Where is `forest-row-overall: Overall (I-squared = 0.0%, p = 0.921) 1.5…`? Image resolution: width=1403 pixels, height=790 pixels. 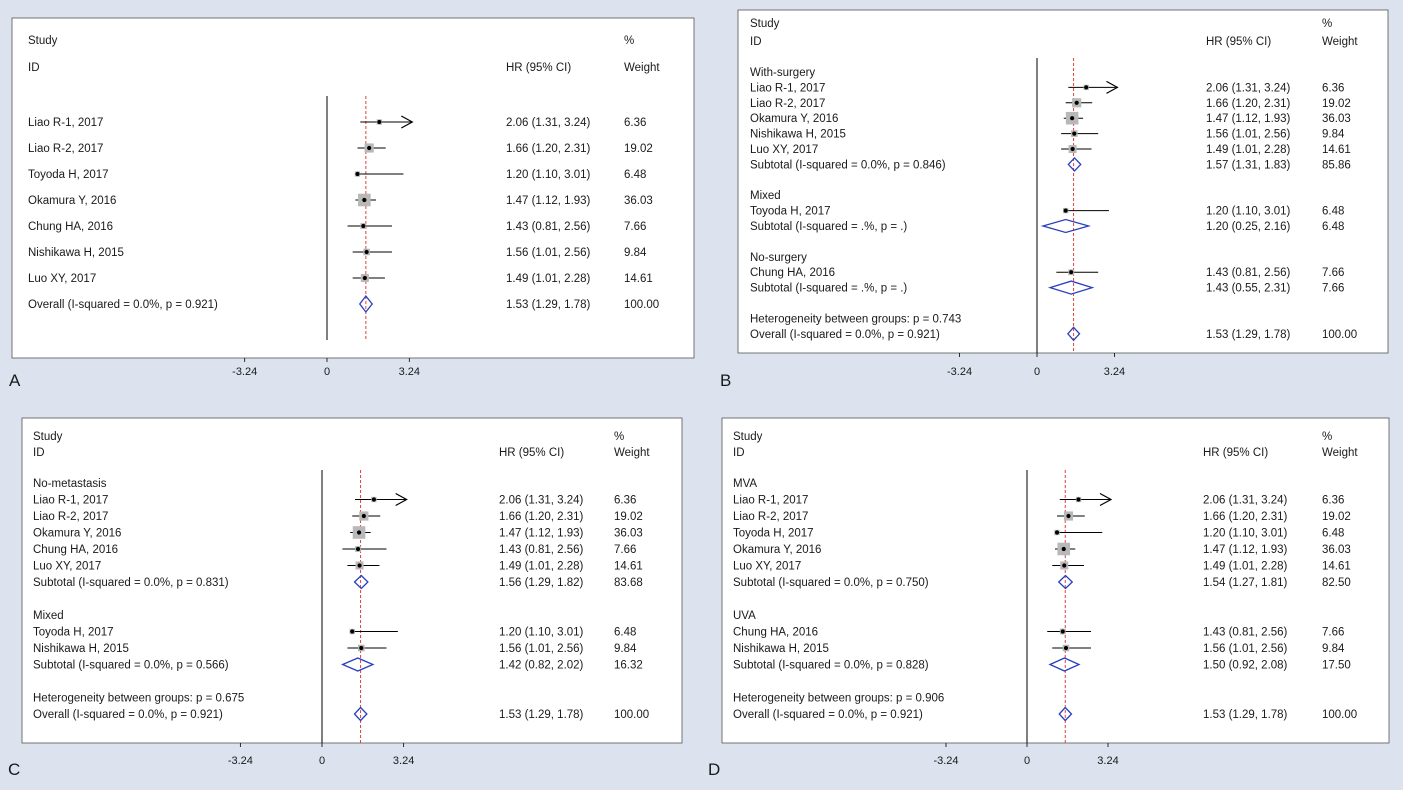 forest-row-overall: Overall (I-squared = 0.0%, p = 0.921) 1.5… is located at coordinates (341, 714).